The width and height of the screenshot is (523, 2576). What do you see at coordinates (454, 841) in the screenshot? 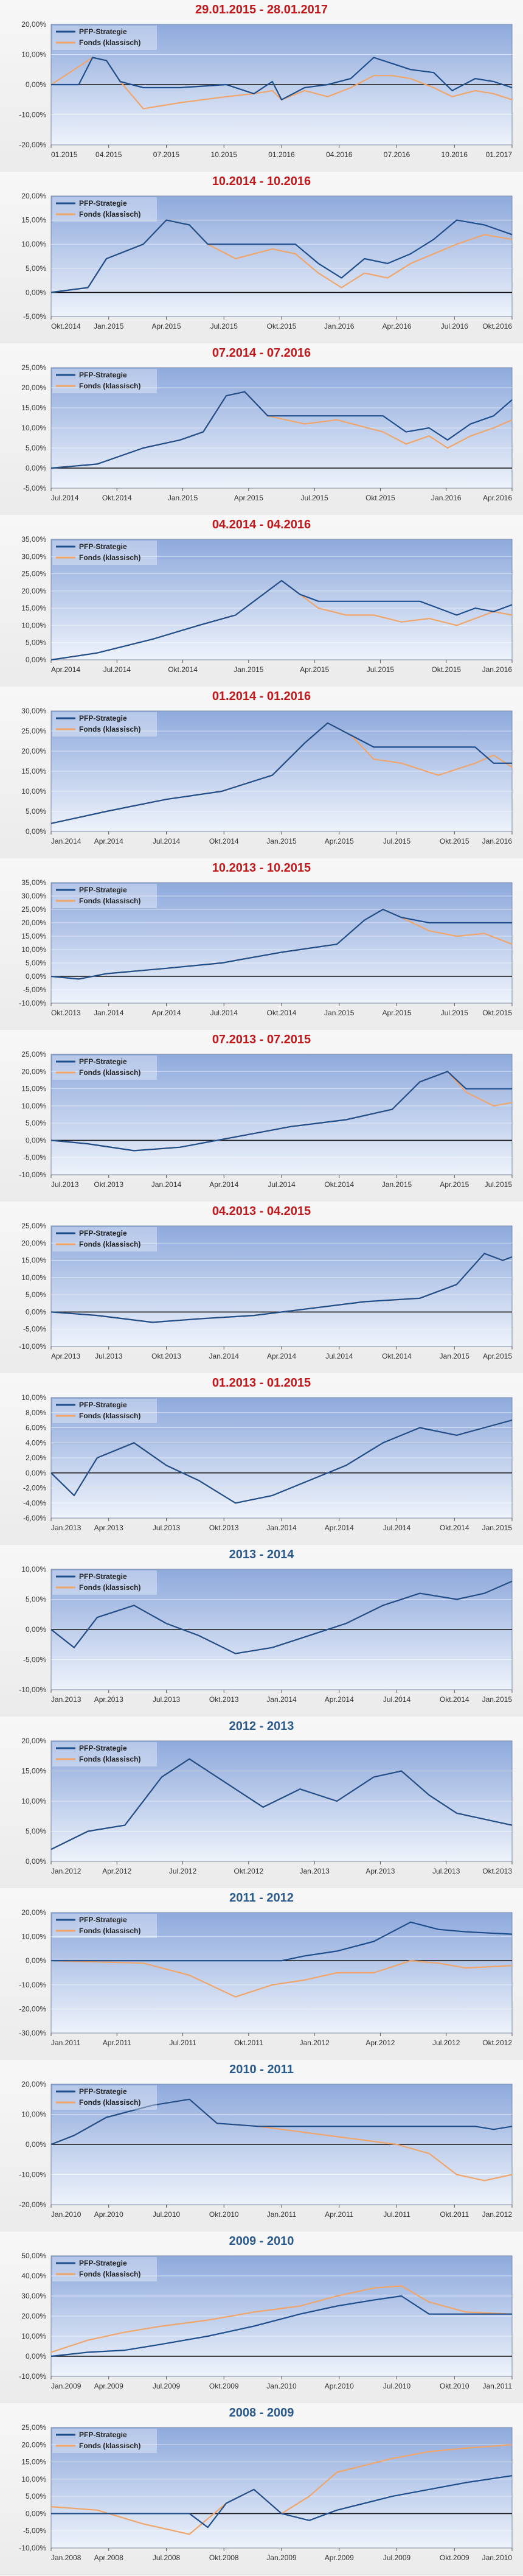
I see `x-tick-label: Okt.2015` at bounding box center [454, 841].